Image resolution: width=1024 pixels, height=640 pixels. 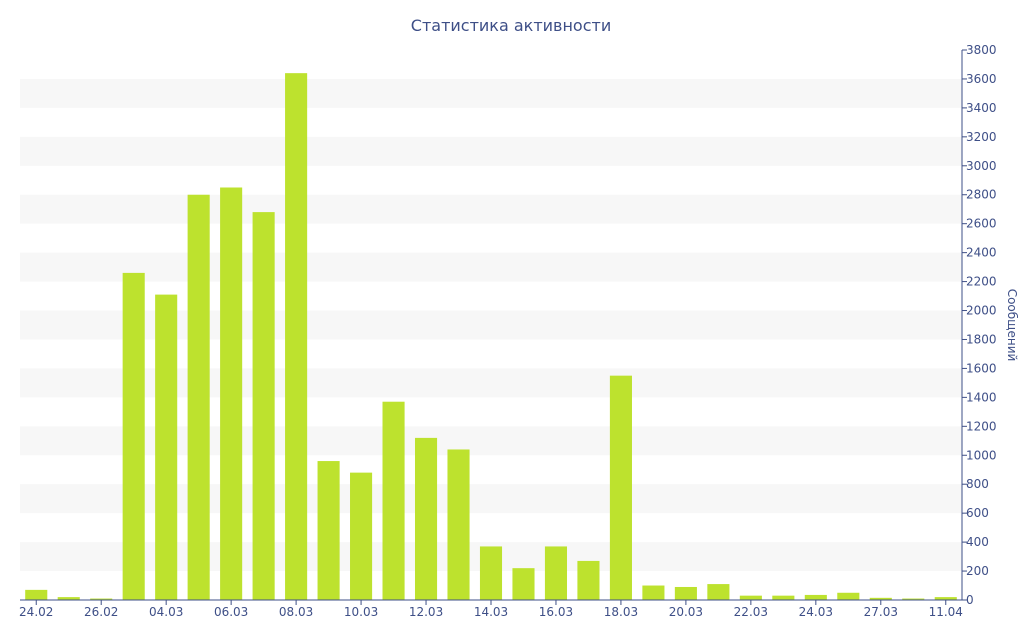 What do you see at coordinates (981, 224) in the screenshot?
I see `y-tick-label: 2600` at bounding box center [981, 224].